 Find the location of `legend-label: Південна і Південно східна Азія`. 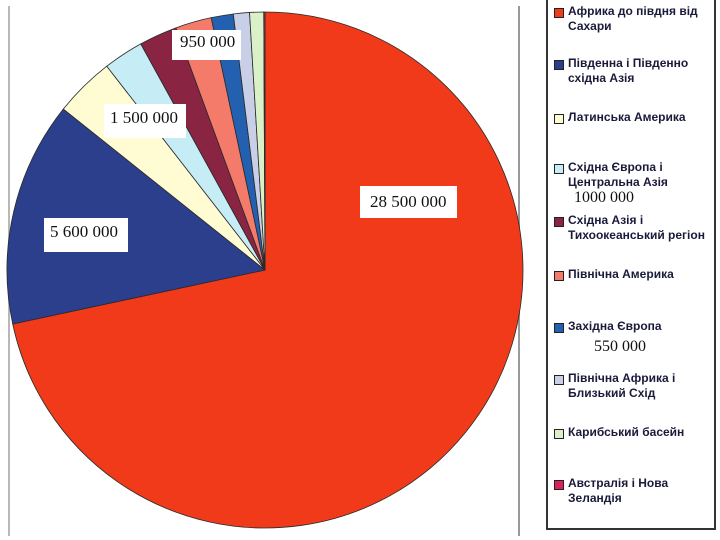

legend-label: Південна і Південно східна Азія is located at coordinates (628, 70).